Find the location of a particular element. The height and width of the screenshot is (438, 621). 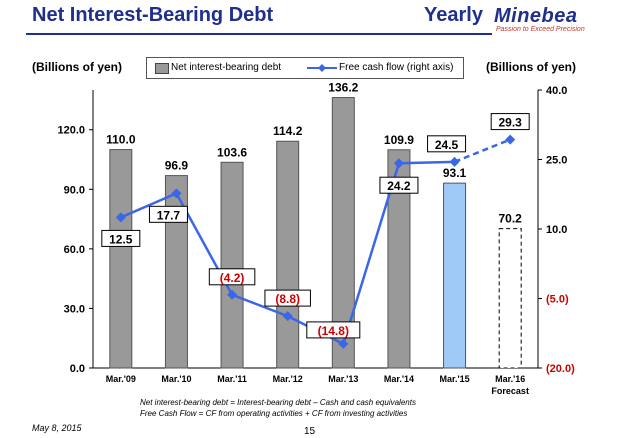

fcf-value-label: 24.2 is located at coordinates (399, 186).